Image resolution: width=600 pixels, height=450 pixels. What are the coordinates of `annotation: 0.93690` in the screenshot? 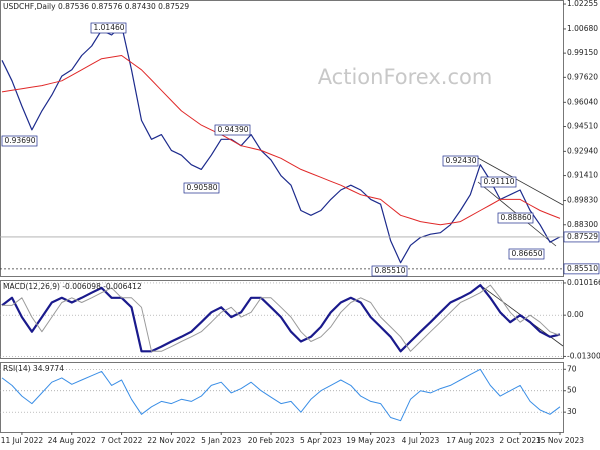 It's located at (20, 140).